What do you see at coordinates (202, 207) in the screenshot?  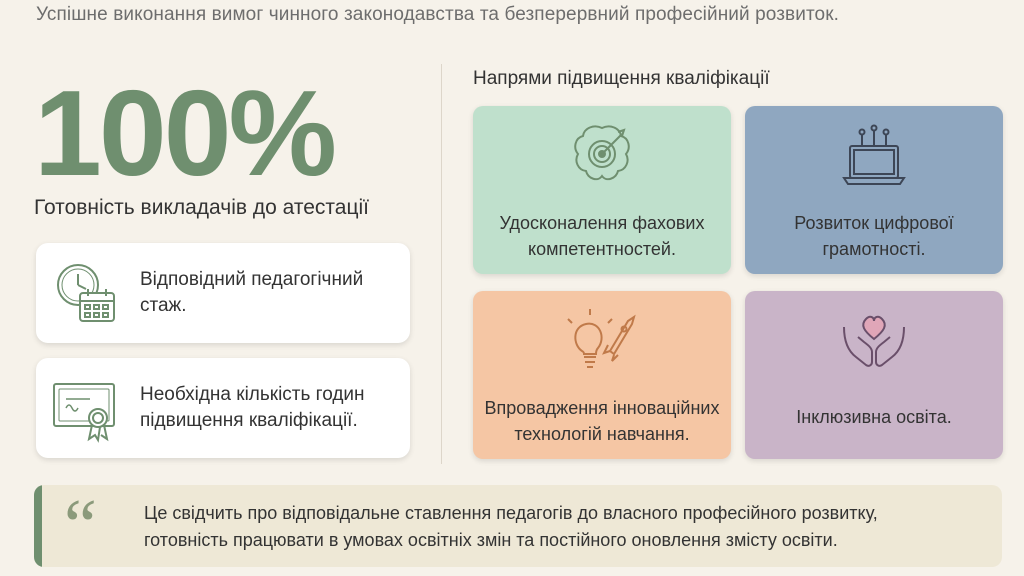 I see `readiness-label: Готовність викладачів до атестації` at bounding box center [202, 207].